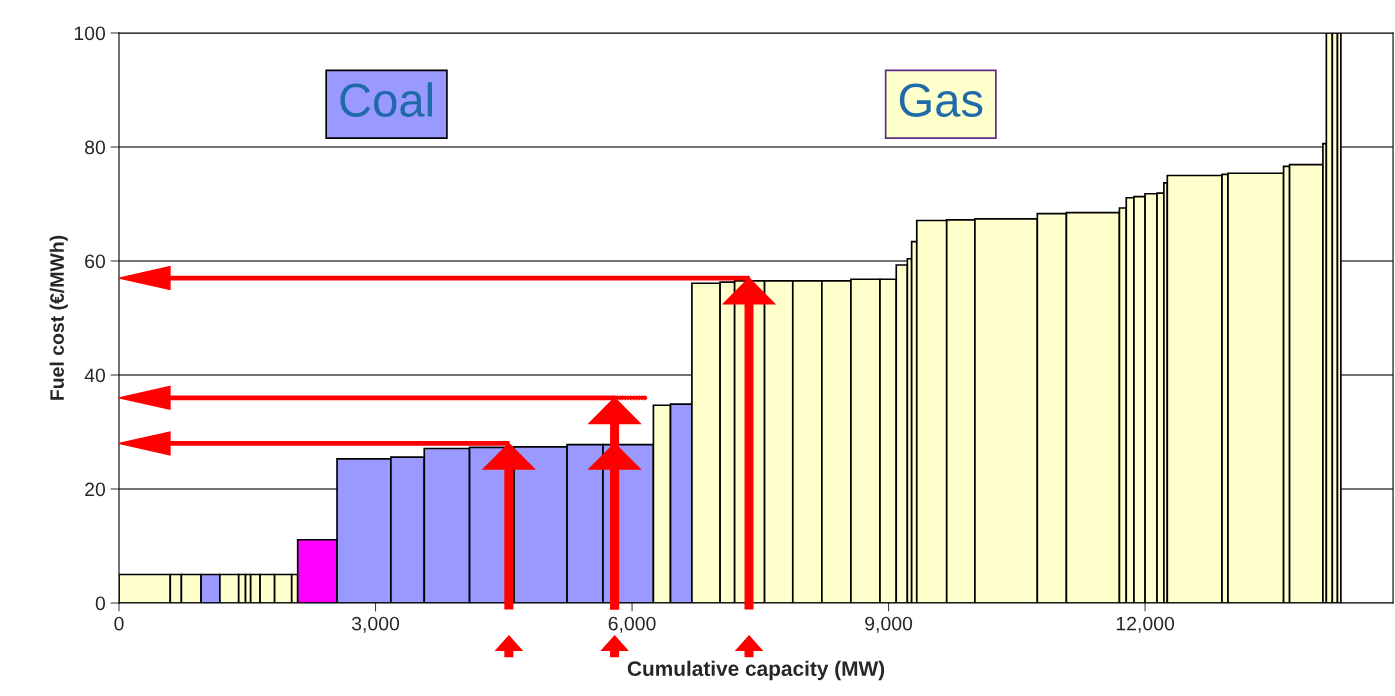 The width and height of the screenshot is (1395, 696). Describe the element at coordinates (632, 624) in the screenshot. I see `x-tick-label: 6,000` at that location.